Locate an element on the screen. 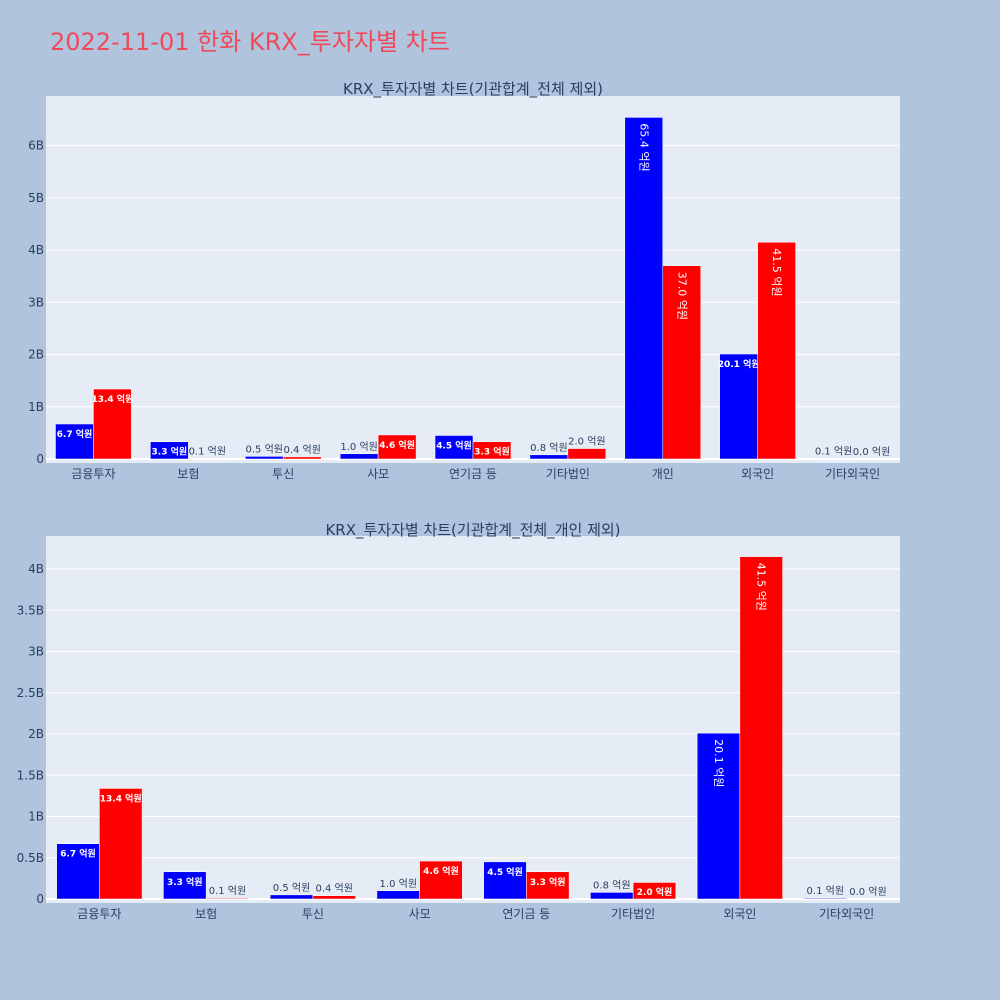 This screenshot has height=1000, width=1000. y-tick-label: 6B is located at coordinates (36, 146).